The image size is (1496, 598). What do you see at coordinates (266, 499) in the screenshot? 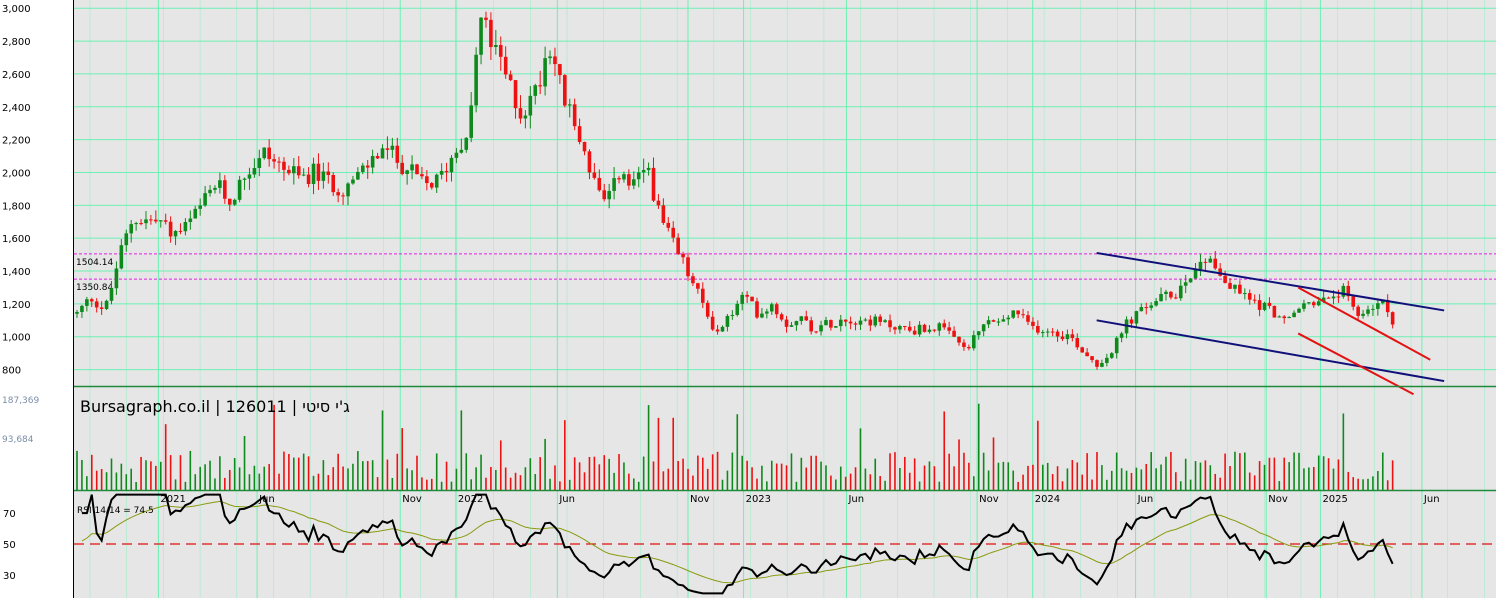
I see `time-tick-label: Jun` at bounding box center [266, 499].